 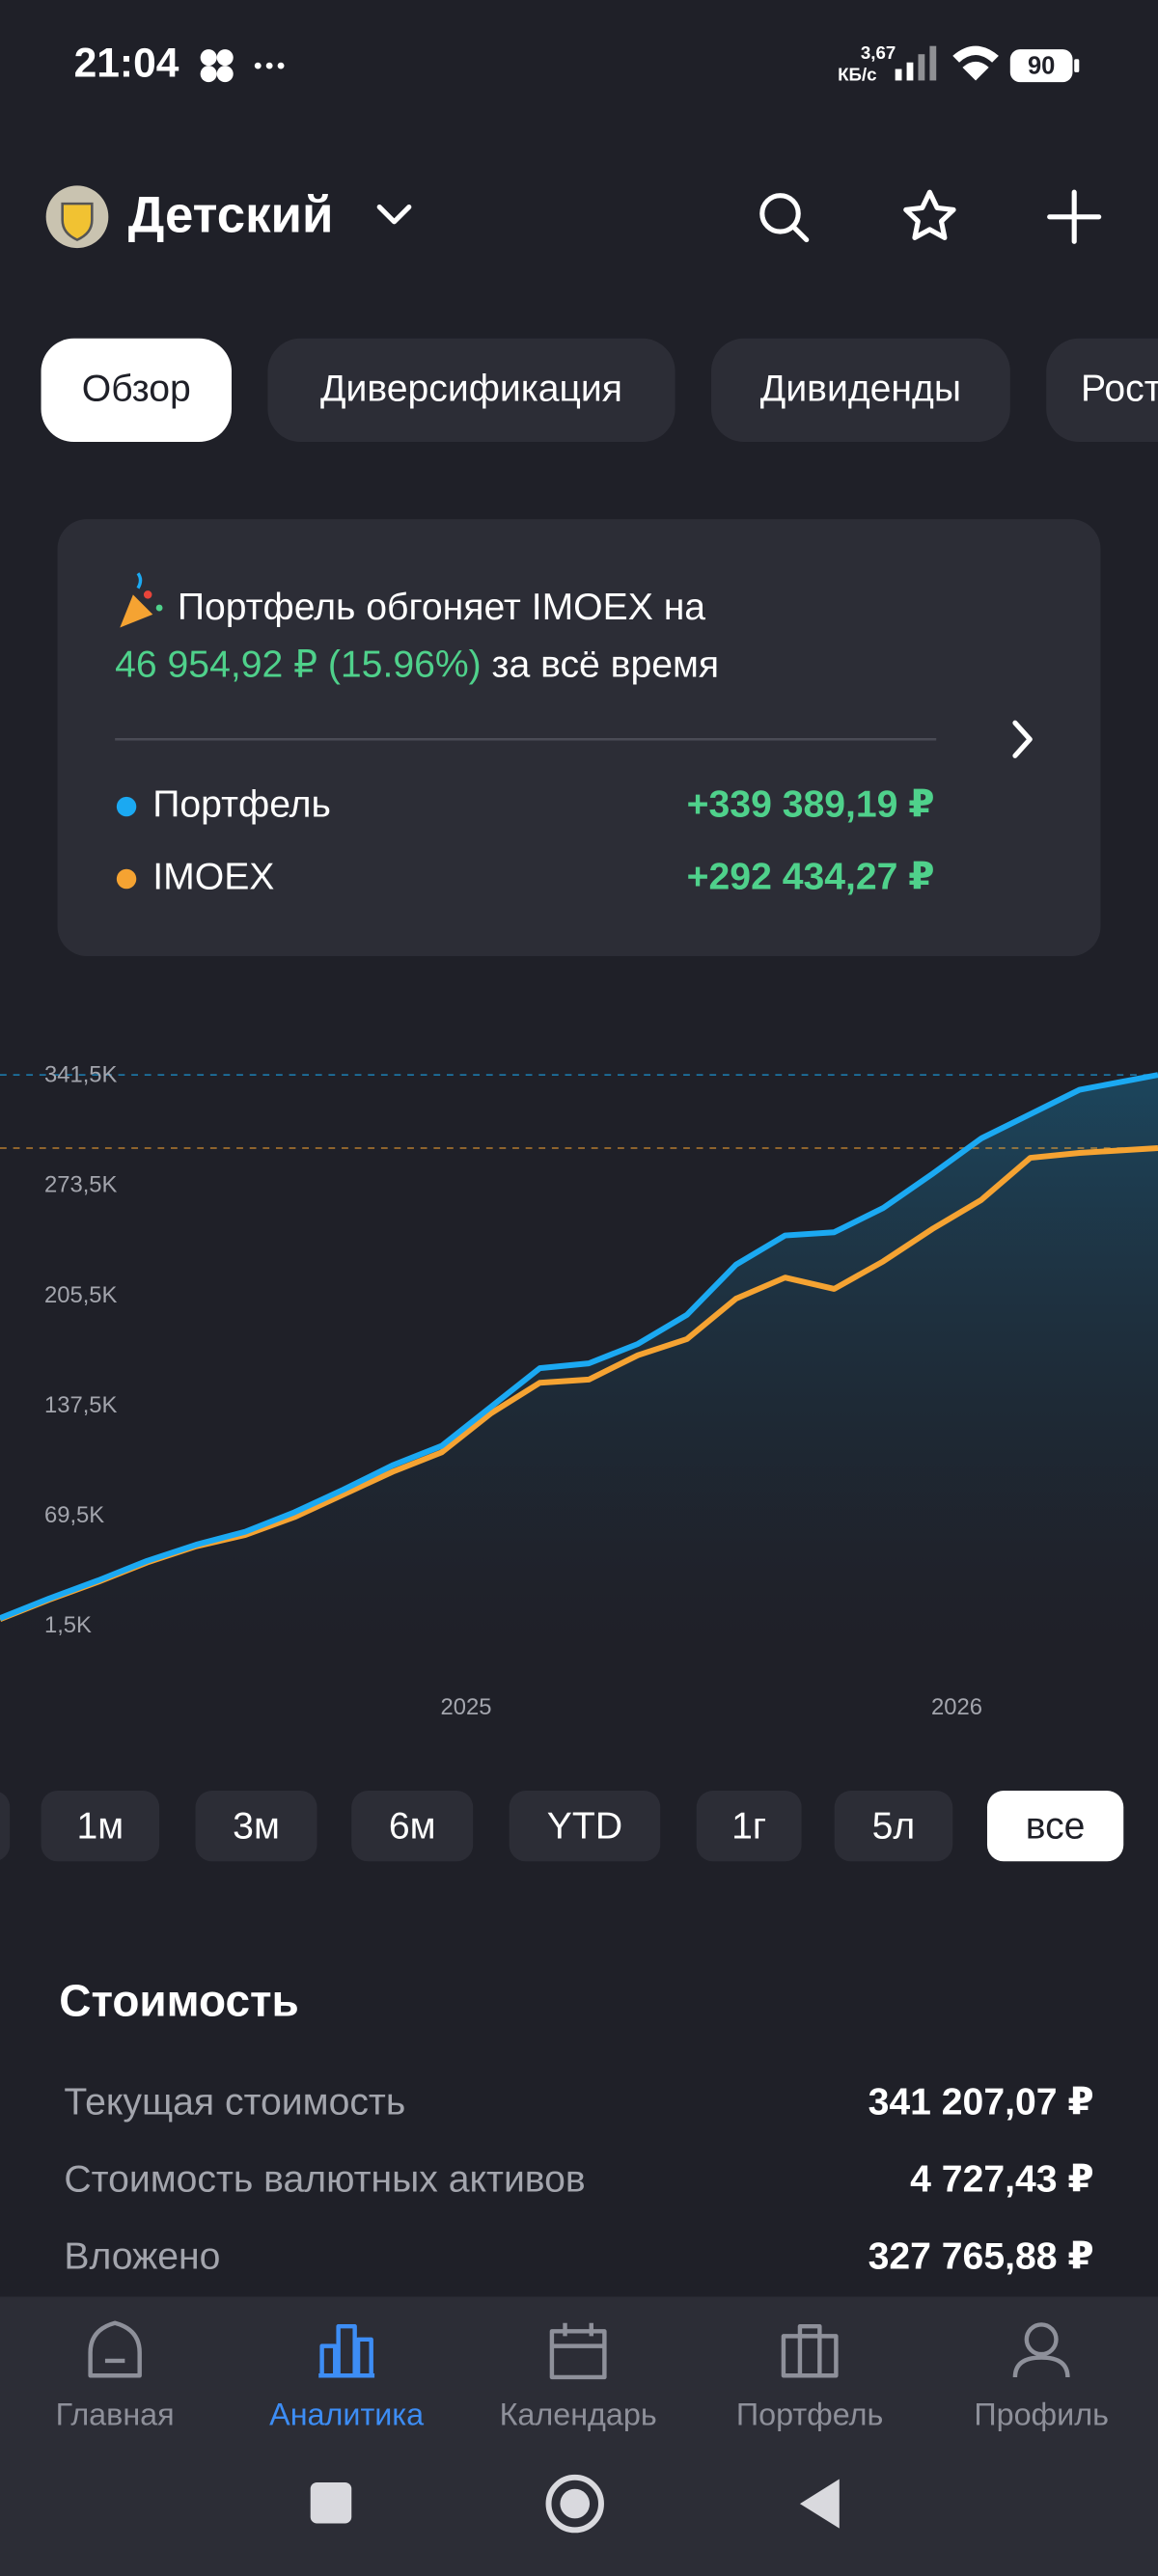 I want to click on y-tick-label: 205,5K, so click(x=81, y=1295).